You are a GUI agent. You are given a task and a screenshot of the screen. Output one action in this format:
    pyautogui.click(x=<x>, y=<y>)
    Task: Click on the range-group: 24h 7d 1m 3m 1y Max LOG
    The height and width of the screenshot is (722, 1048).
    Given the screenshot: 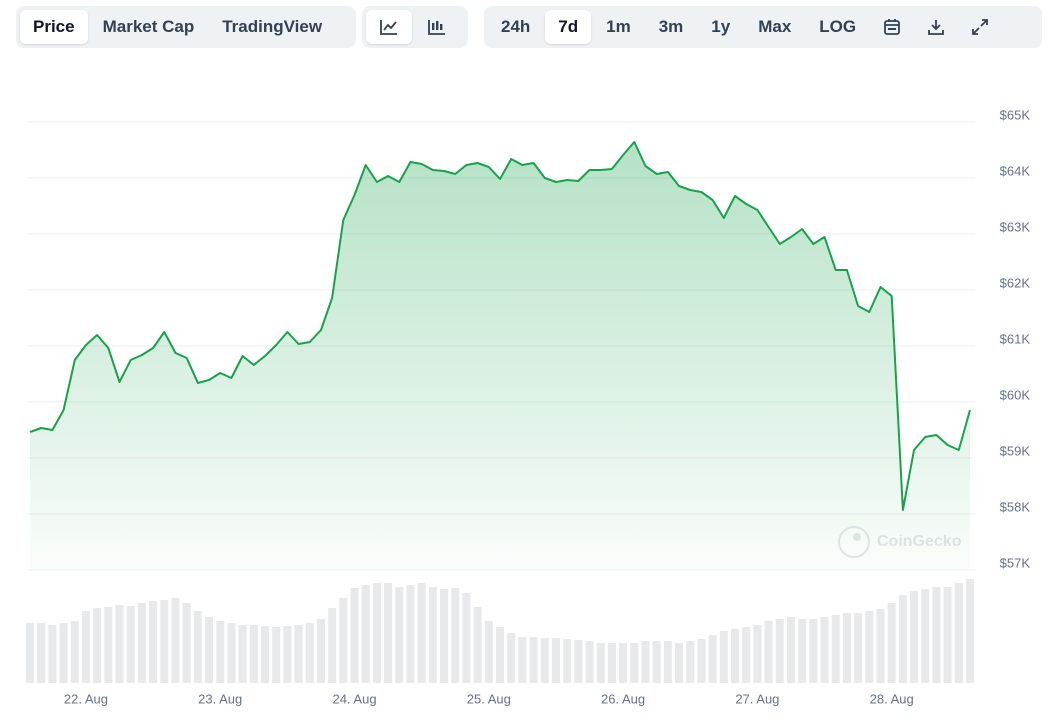 What is the action you would take?
    pyautogui.click(x=763, y=27)
    